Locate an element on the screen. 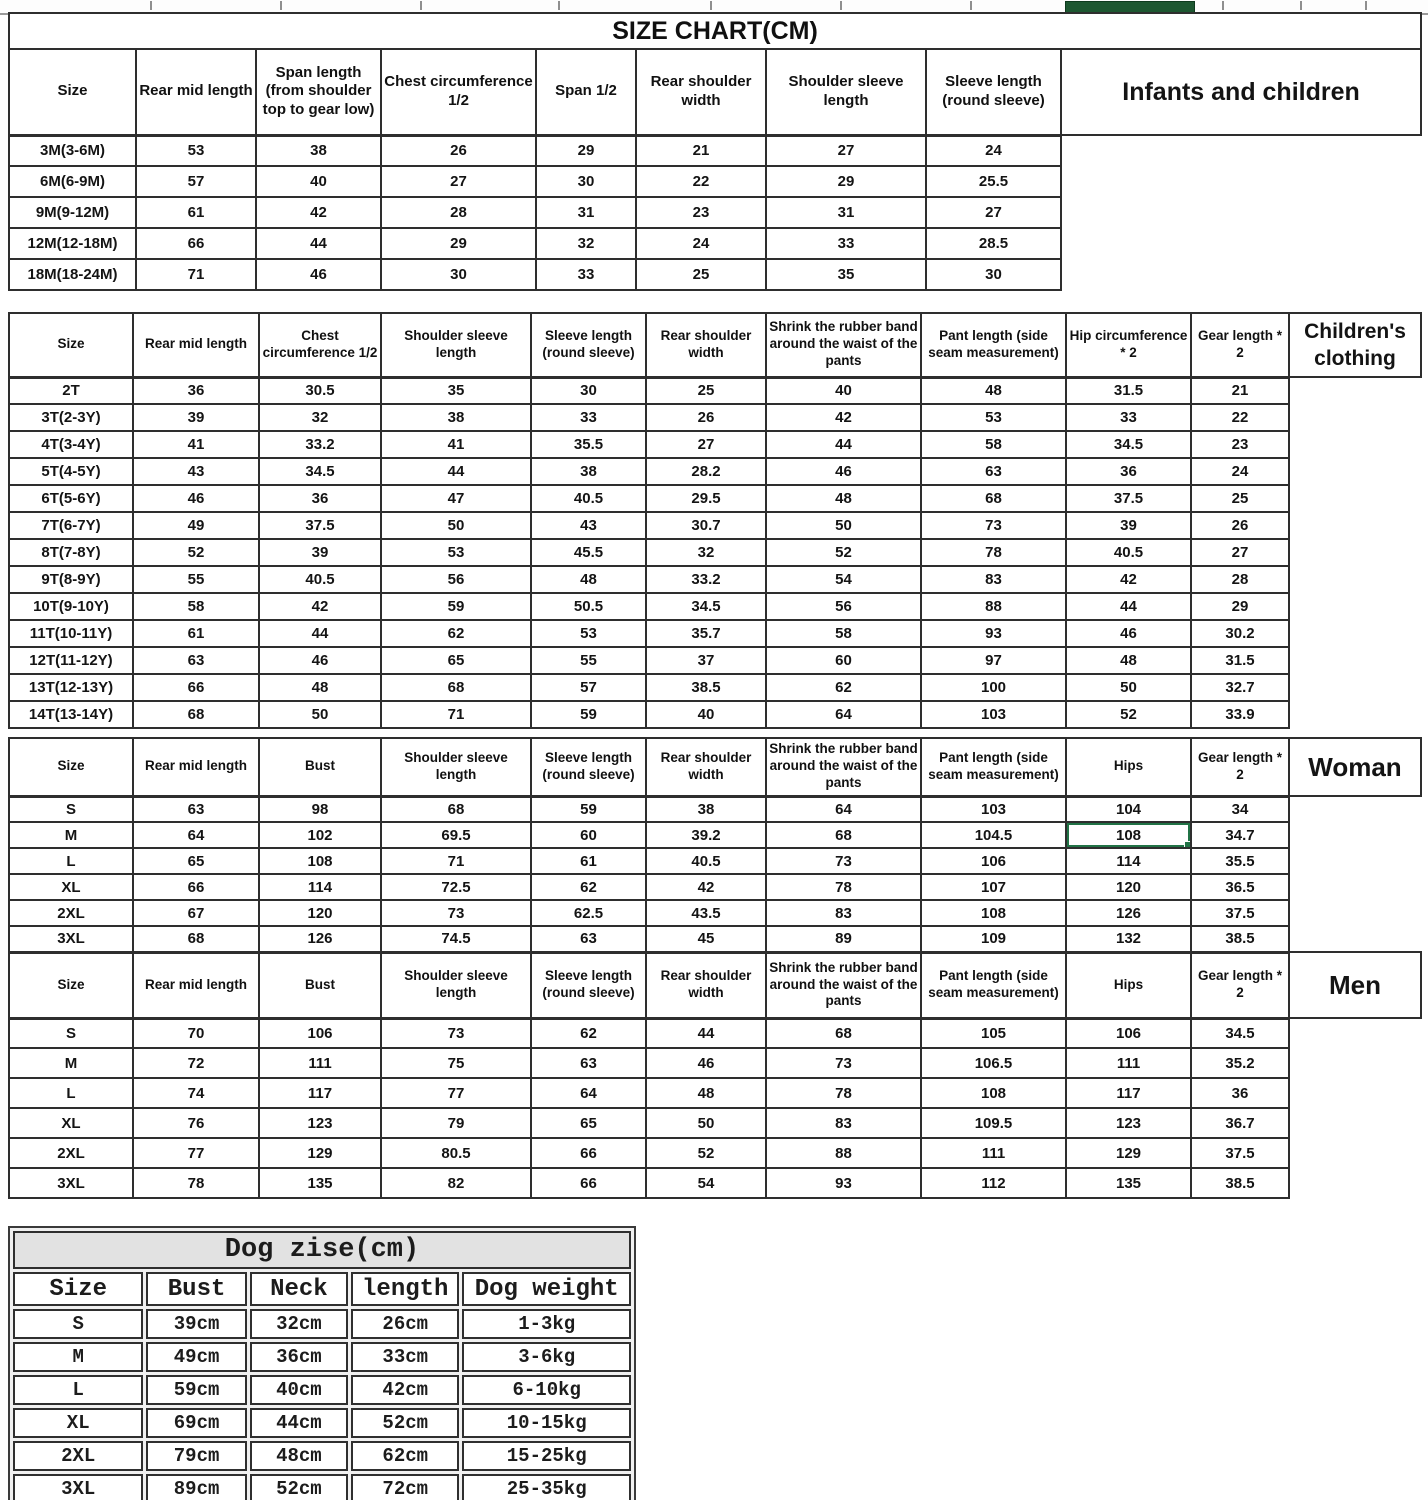  value-cell: 67 is located at coordinates (196, 913).